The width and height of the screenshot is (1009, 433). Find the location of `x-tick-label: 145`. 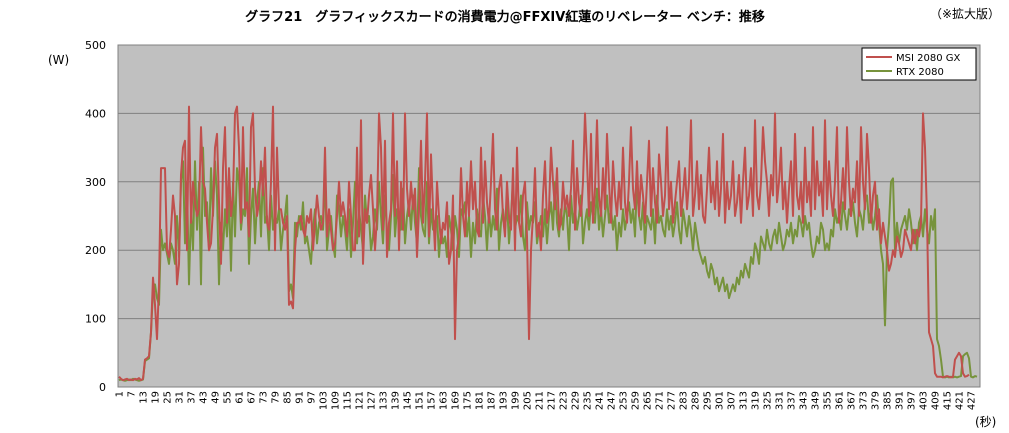

x-tick-label: 145 is located at coordinates (408, 400).